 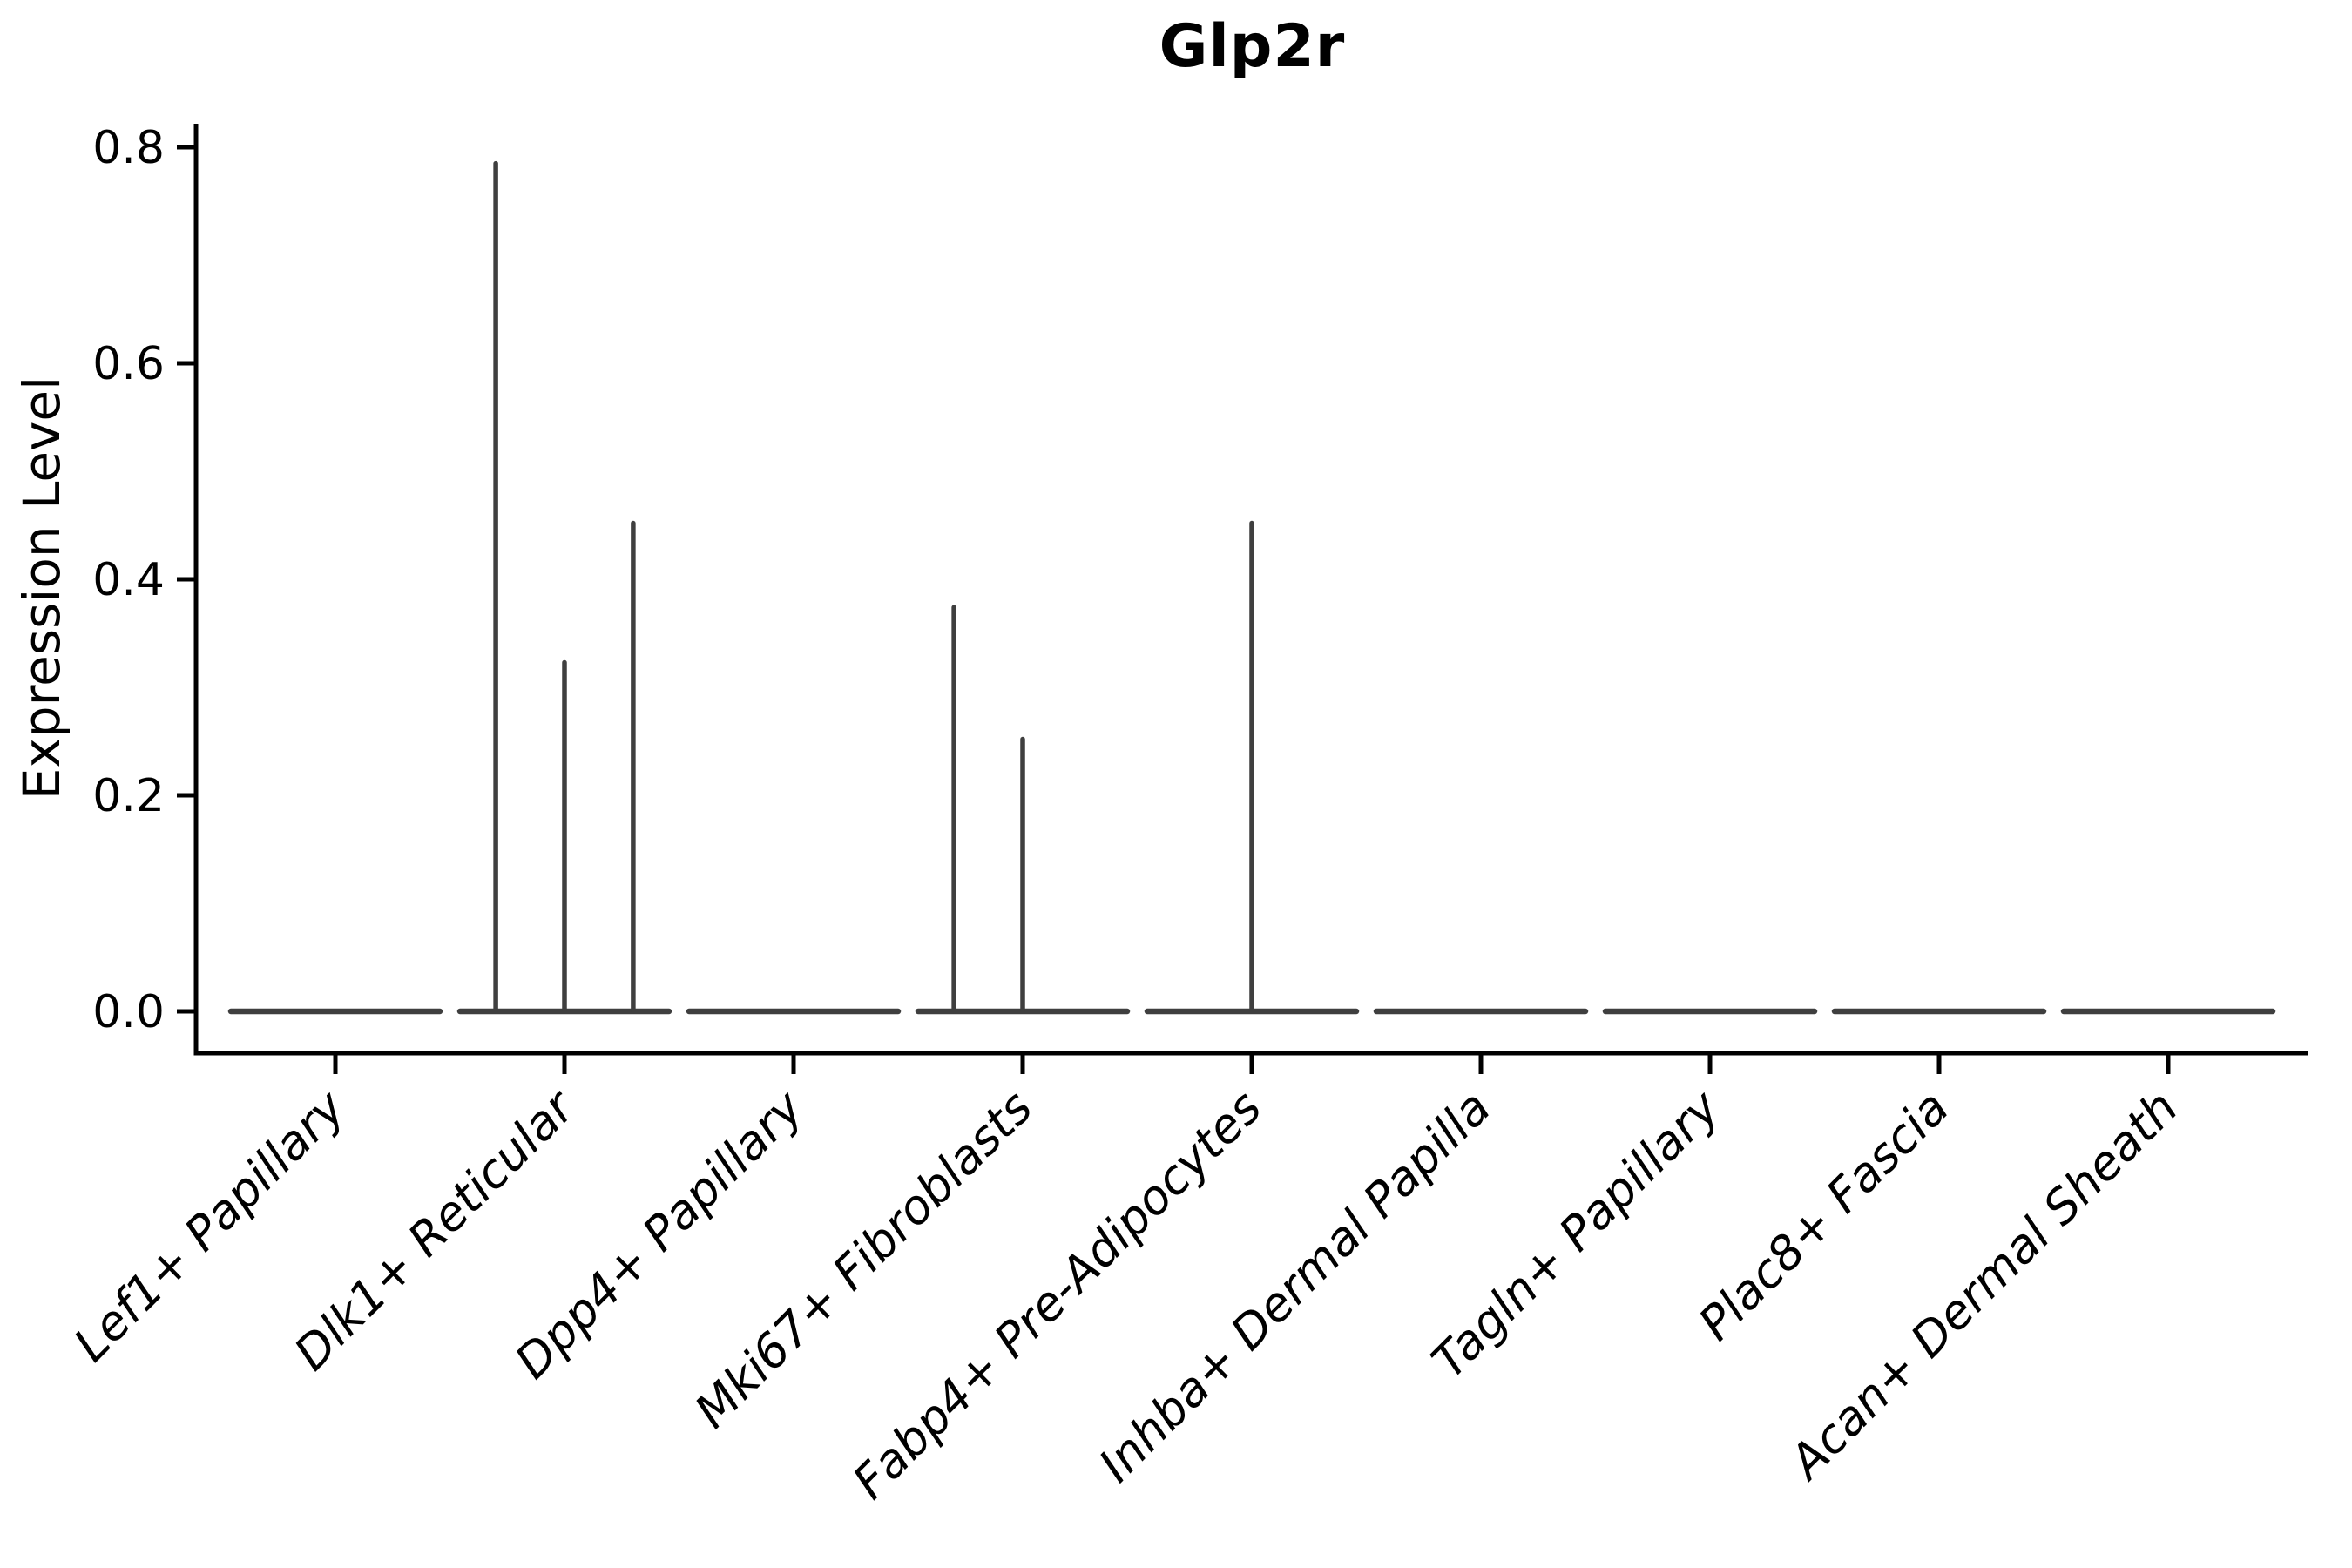 I want to click on plot-title: Glp2r, so click(x=1252, y=46).